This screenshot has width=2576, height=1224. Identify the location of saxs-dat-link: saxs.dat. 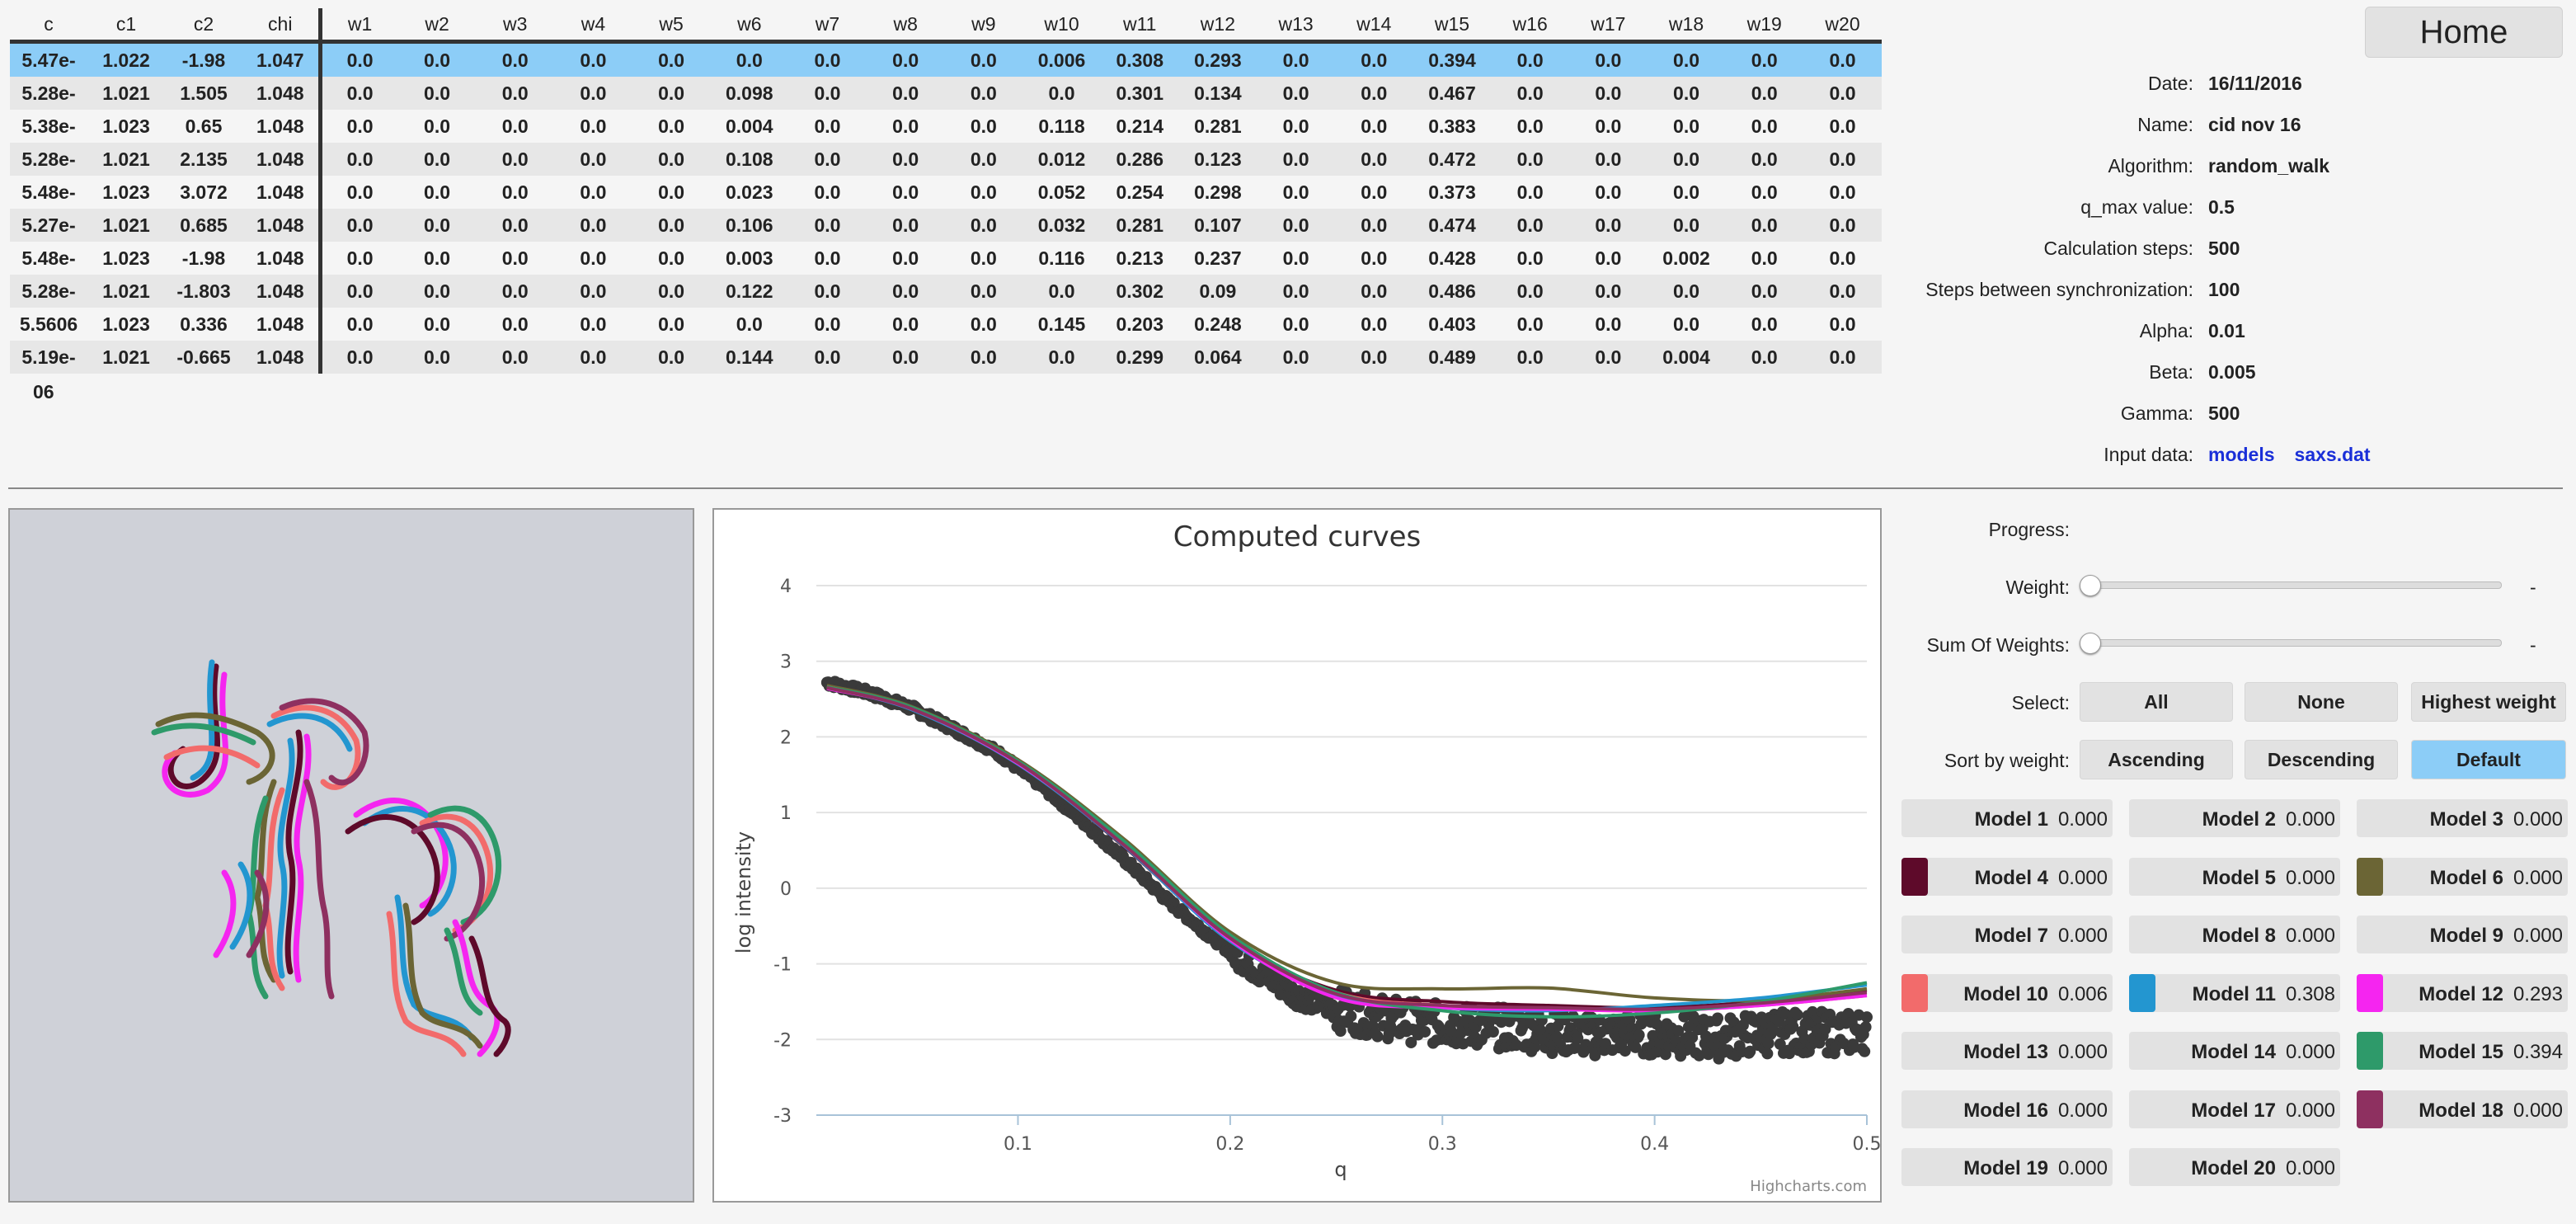
(2332, 454).